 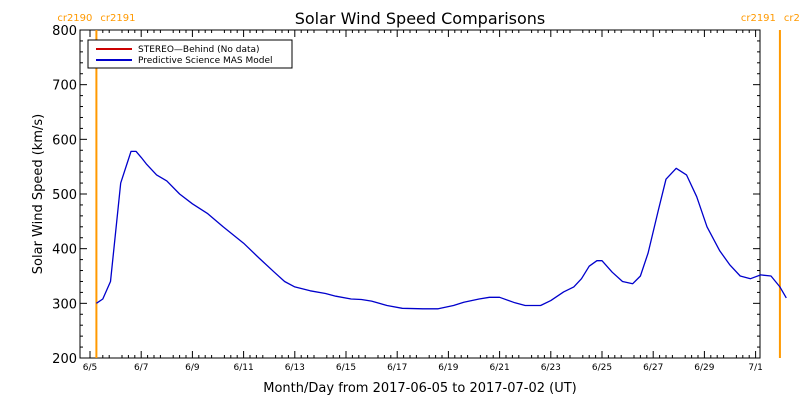 What do you see at coordinates (243, 368) in the screenshot?
I see `x-tick-label: 6/11` at bounding box center [243, 368].